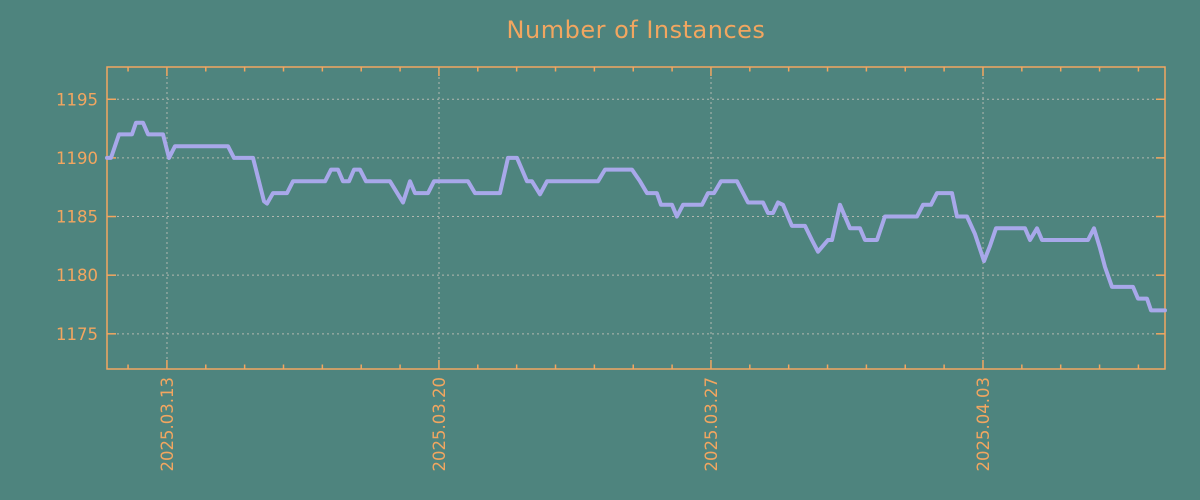 The width and height of the screenshot is (1200, 500). Describe the element at coordinates (439, 424) in the screenshot. I see `x-axis-tick-label: 2025.03.20` at that location.